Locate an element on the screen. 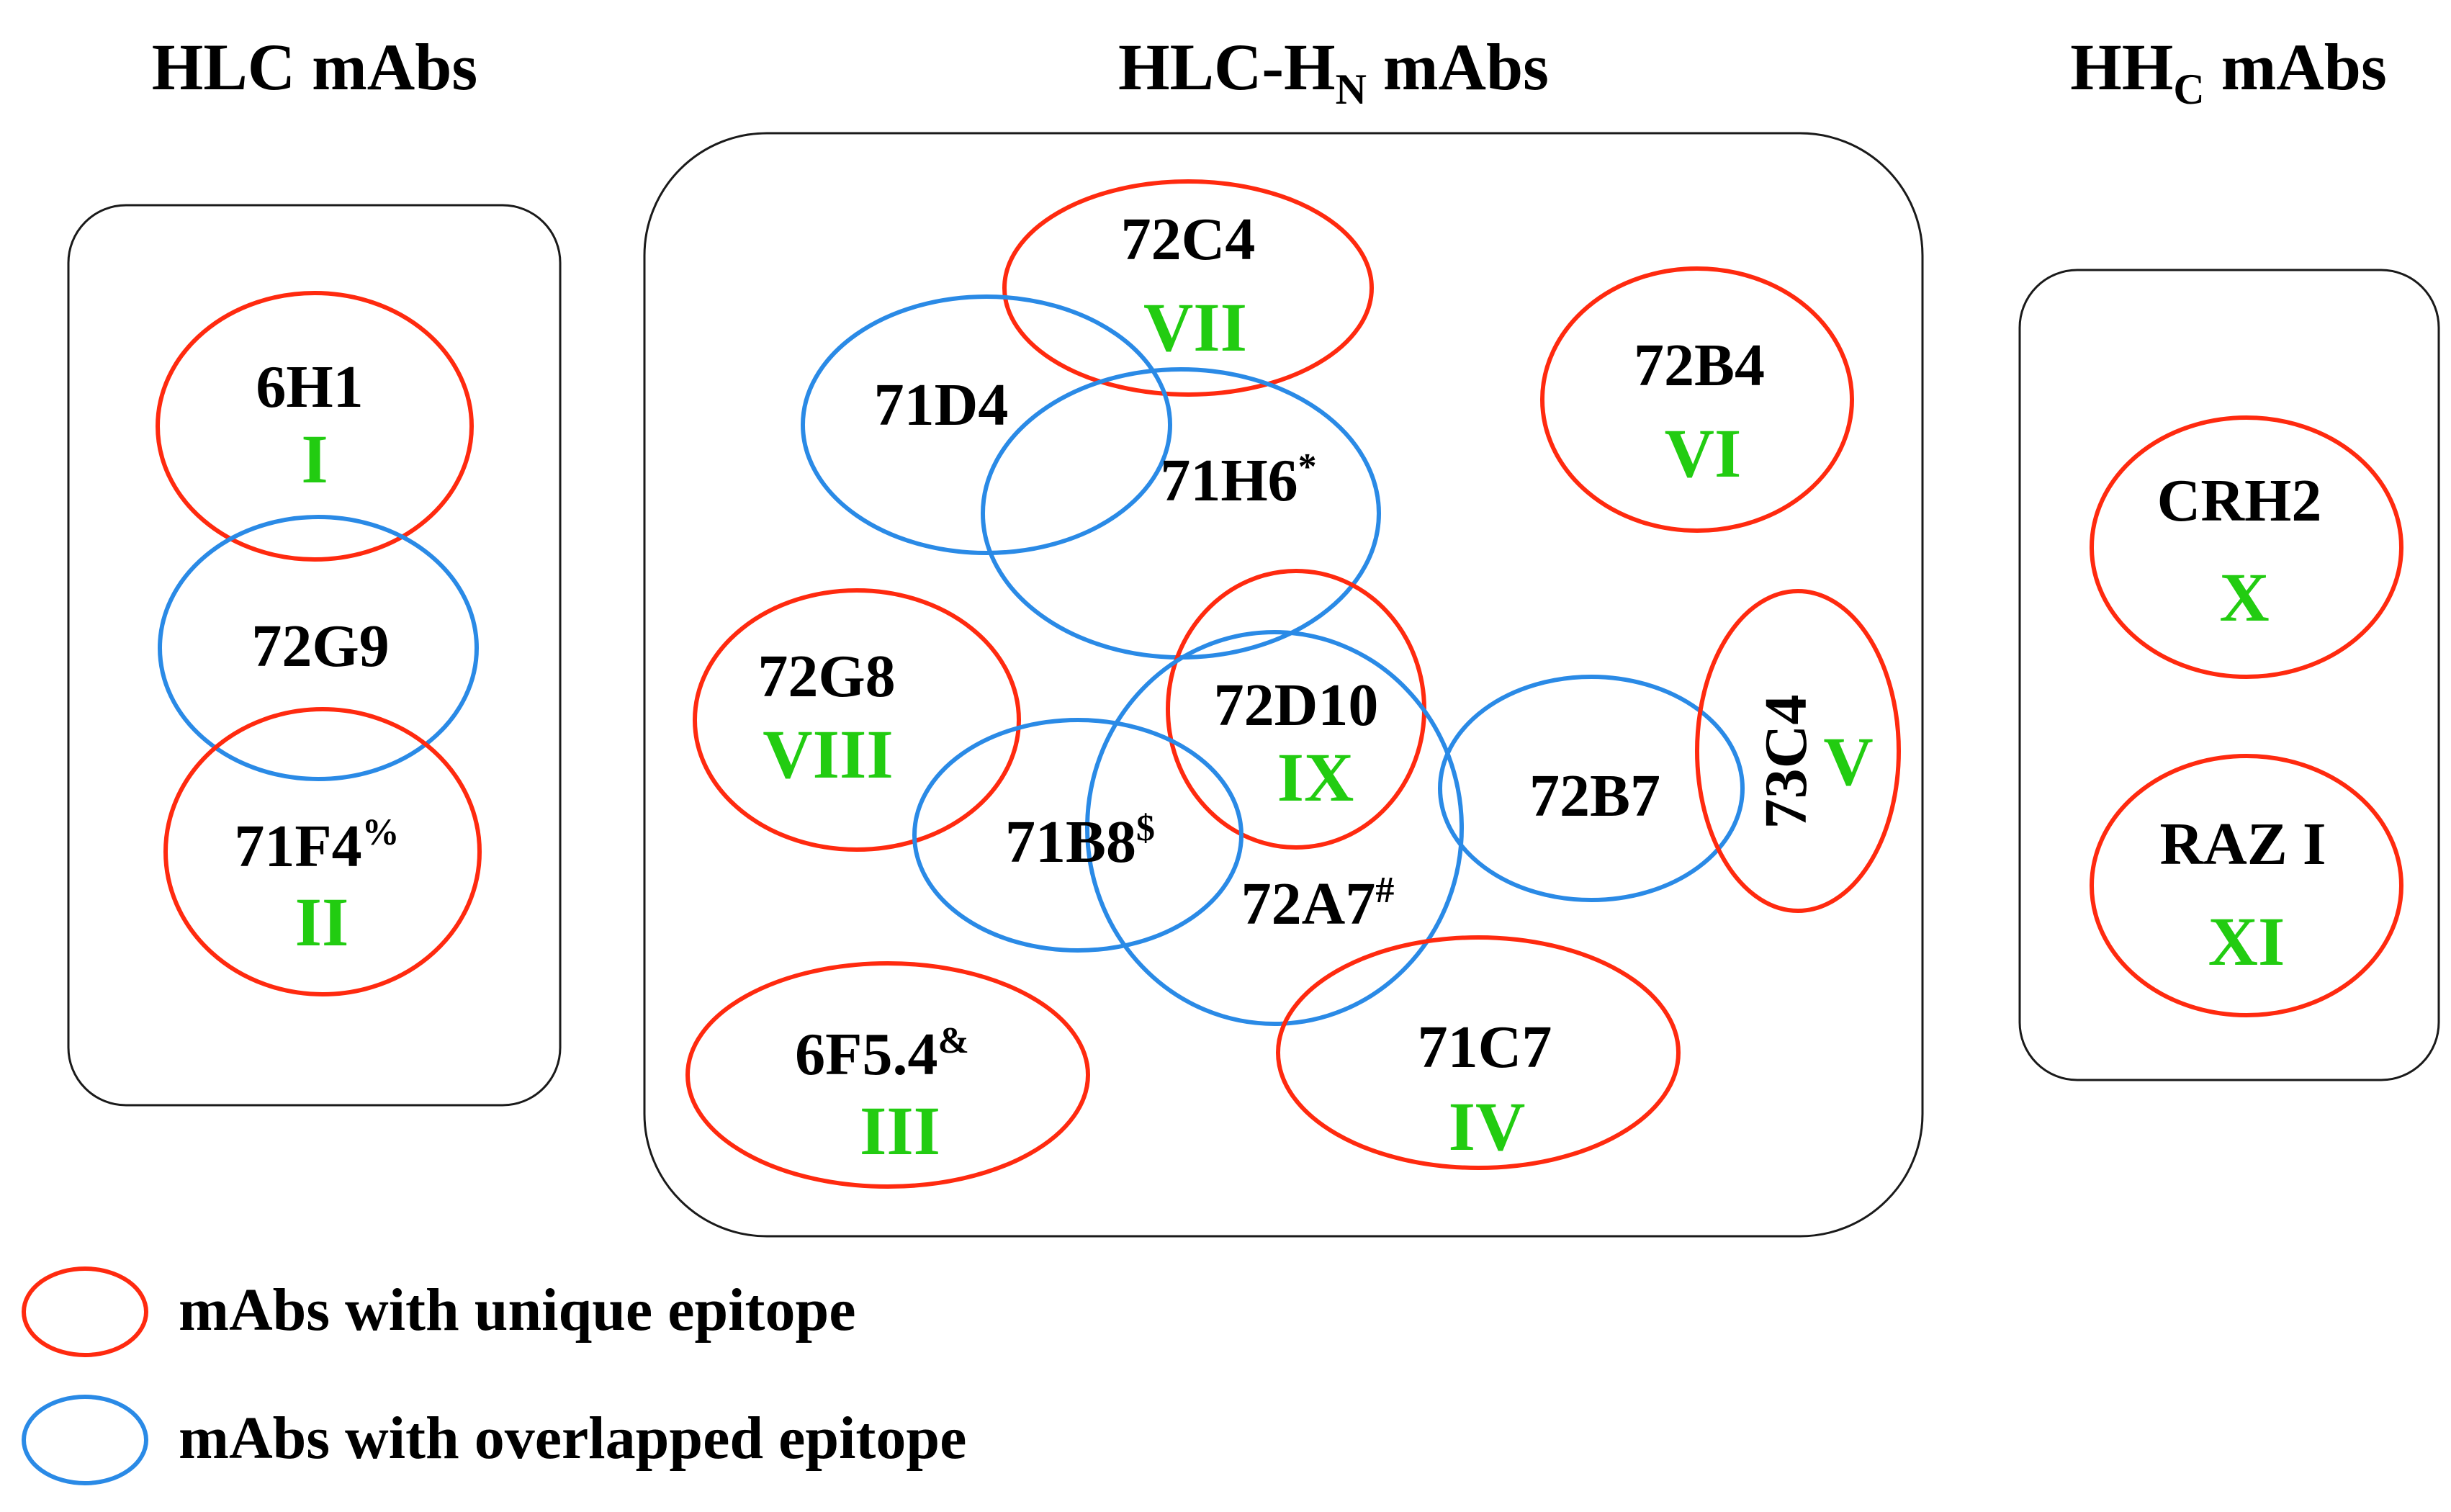 The width and height of the screenshot is (2451, 1512). mab-label-71h6: 71H6* is located at coordinates (1238, 480).